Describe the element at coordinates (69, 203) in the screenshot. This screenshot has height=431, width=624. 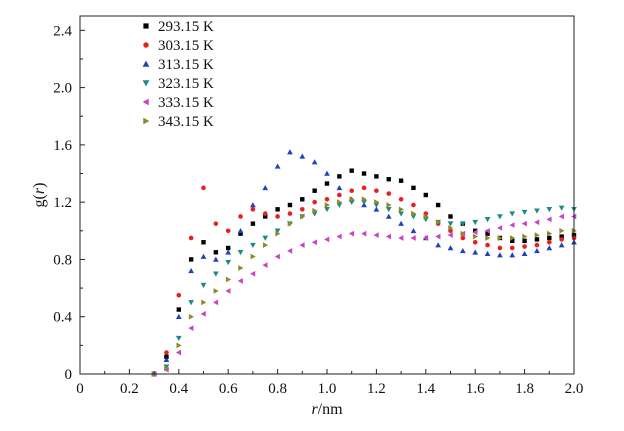
I see `y-axis-ticks: 0 0.4 0.8 1.2 1.6 2.0 2.4` at that location.